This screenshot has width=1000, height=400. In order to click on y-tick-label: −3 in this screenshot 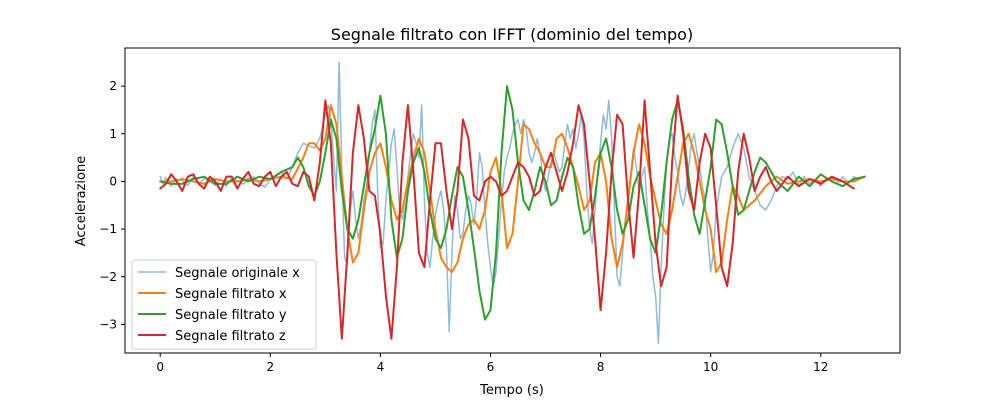, I will do `click(108, 324)`.